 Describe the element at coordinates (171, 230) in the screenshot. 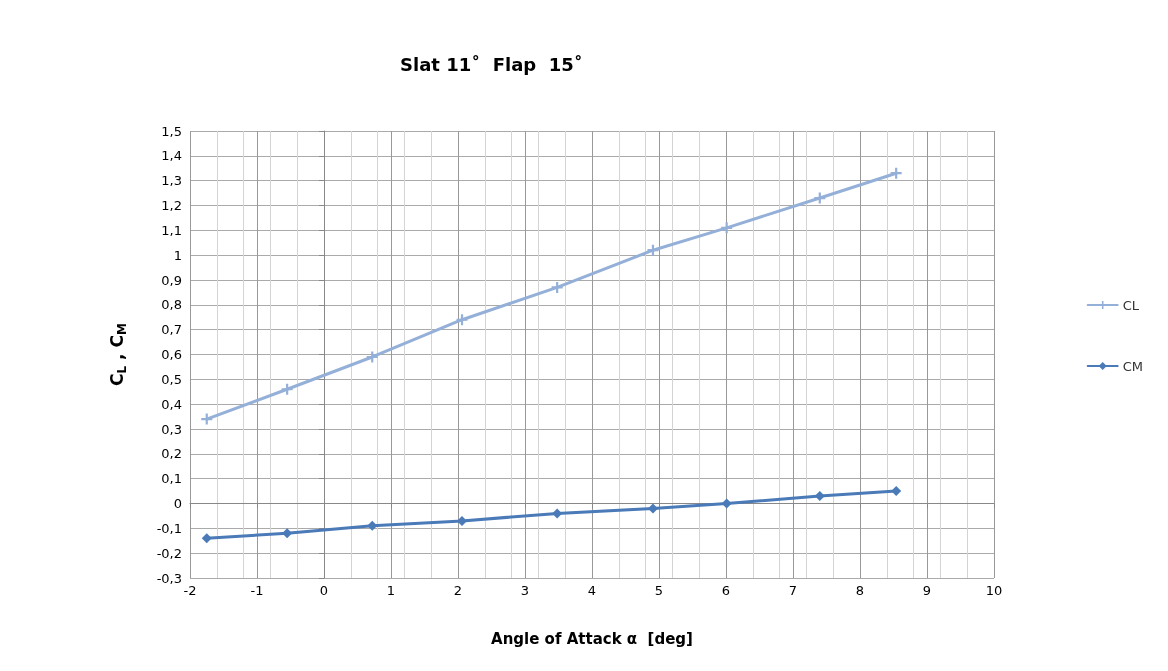

I see `y-tick-label: 1,1` at that location.